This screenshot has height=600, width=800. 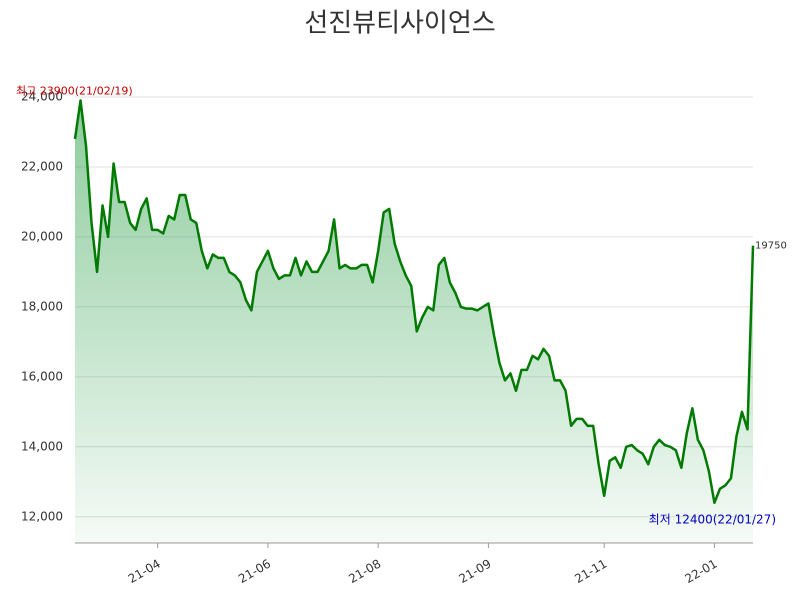 What do you see at coordinates (42, 306) in the screenshot?
I see `y-tick-label: 18,000` at bounding box center [42, 306].